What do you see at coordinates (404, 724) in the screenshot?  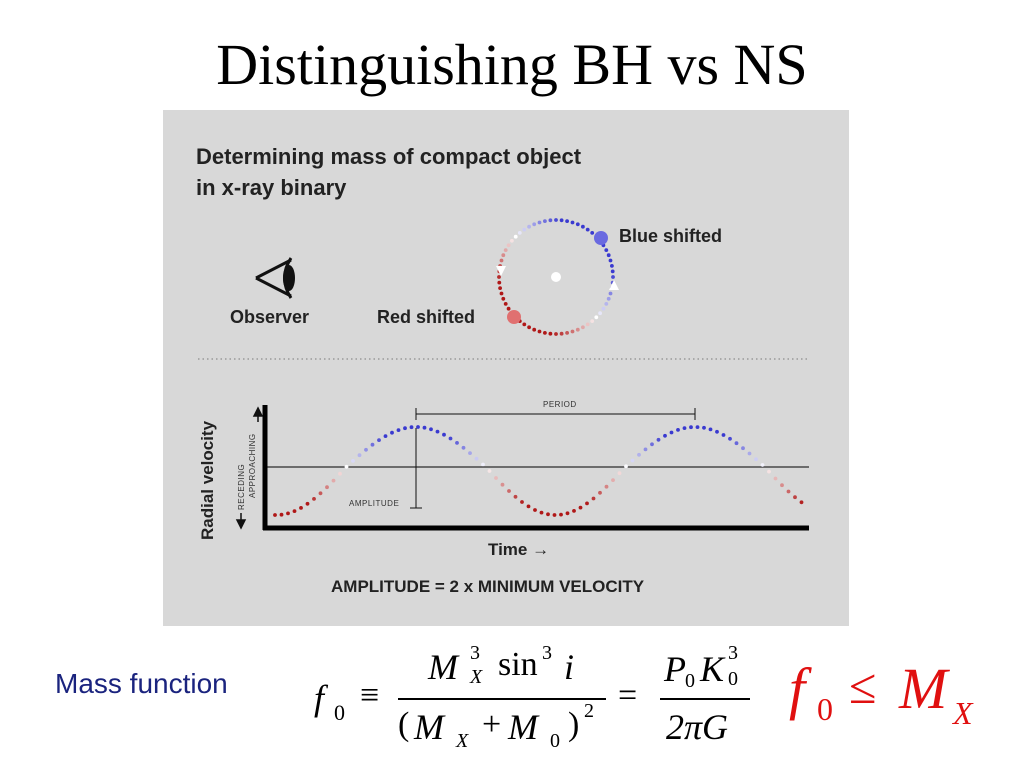 I see `eq-den-open: (` at bounding box center [404, 724].